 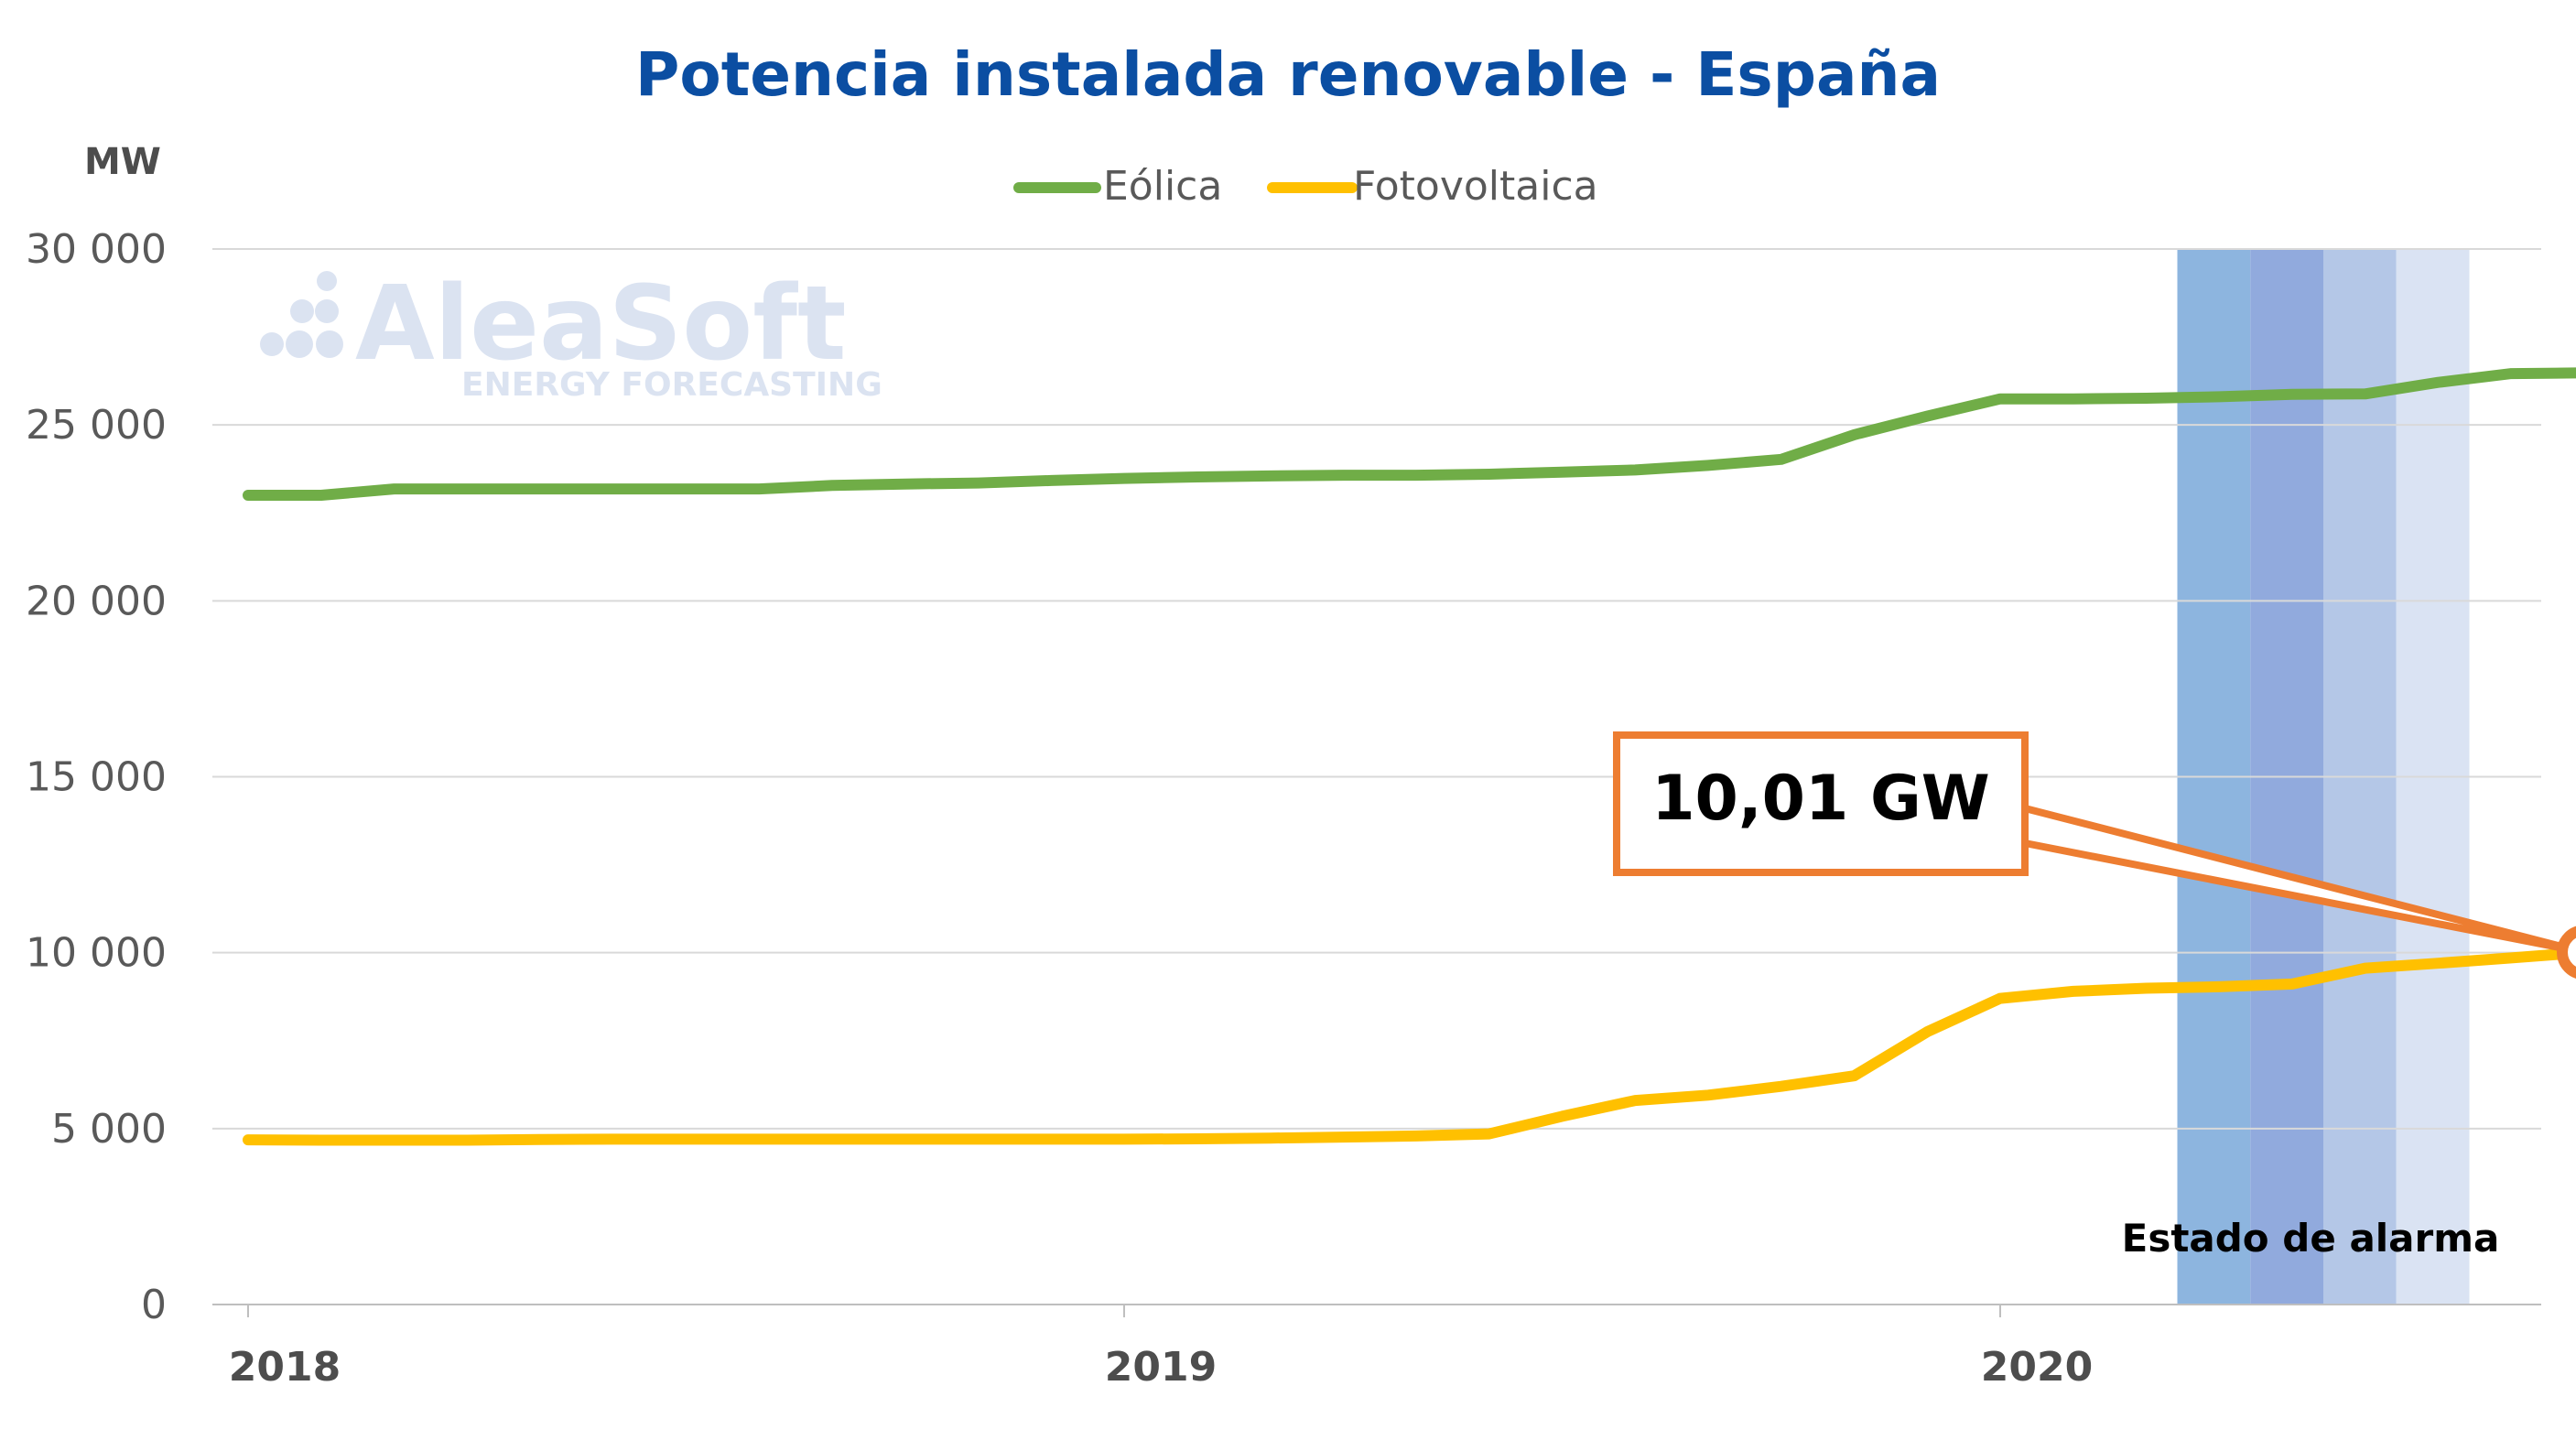 What do you see at coordinates (2567, 952) in the screenshot?
I see `callout-marker` at bounding box center [2567, 952].